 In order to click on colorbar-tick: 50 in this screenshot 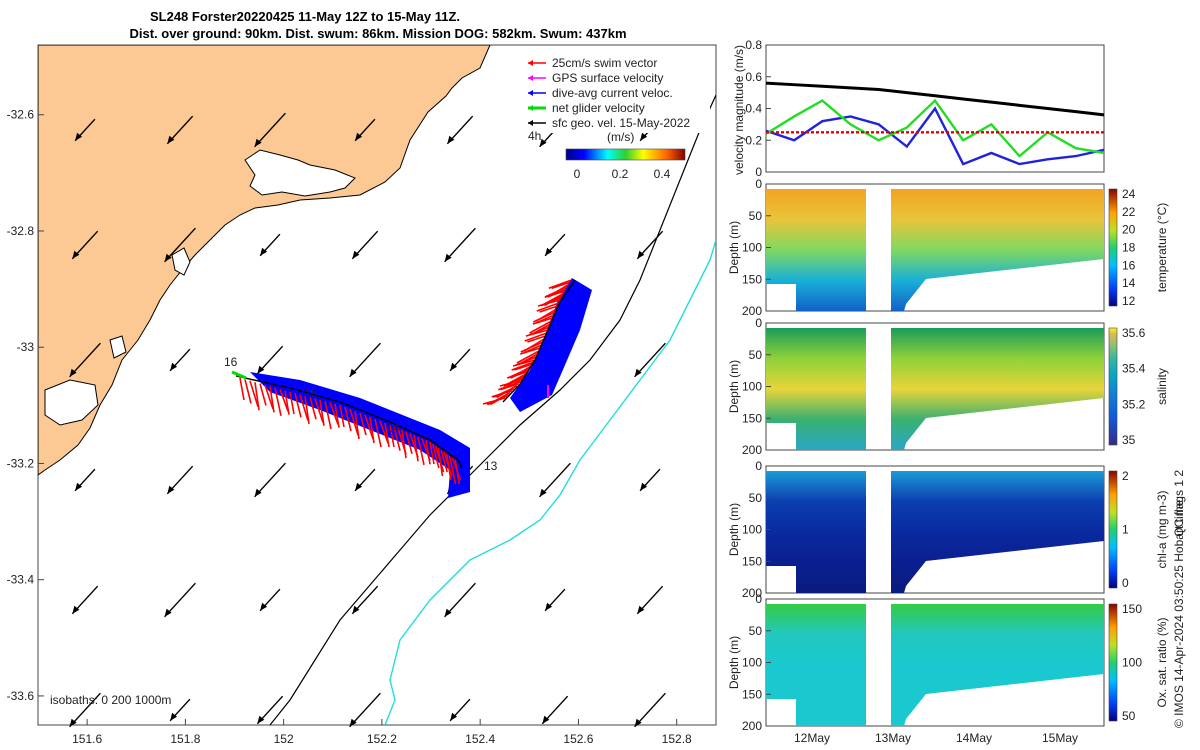, I will do `click(1129, 716)`.